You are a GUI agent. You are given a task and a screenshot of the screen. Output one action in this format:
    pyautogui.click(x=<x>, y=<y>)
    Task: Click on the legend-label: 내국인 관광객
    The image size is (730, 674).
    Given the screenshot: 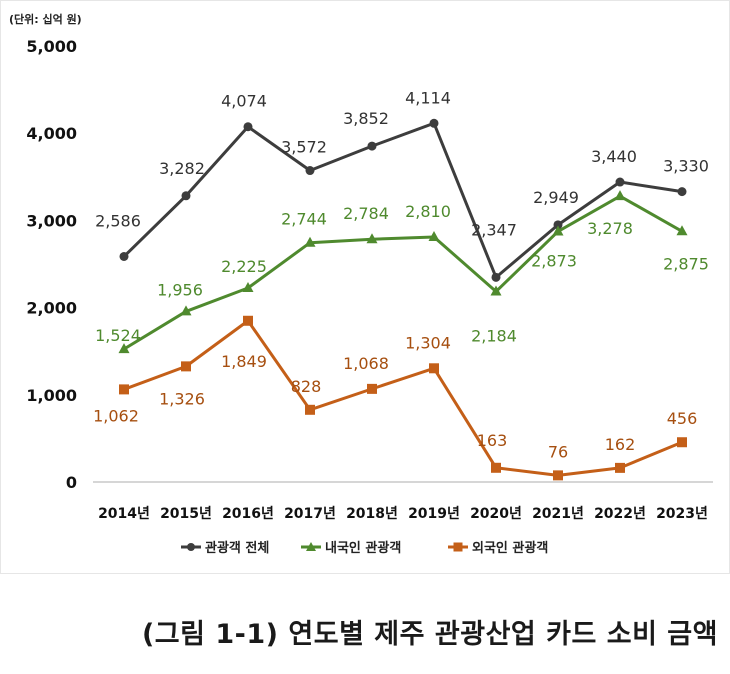 What is the action you would take?
    pyautogui.click(x=363, y=548)
    